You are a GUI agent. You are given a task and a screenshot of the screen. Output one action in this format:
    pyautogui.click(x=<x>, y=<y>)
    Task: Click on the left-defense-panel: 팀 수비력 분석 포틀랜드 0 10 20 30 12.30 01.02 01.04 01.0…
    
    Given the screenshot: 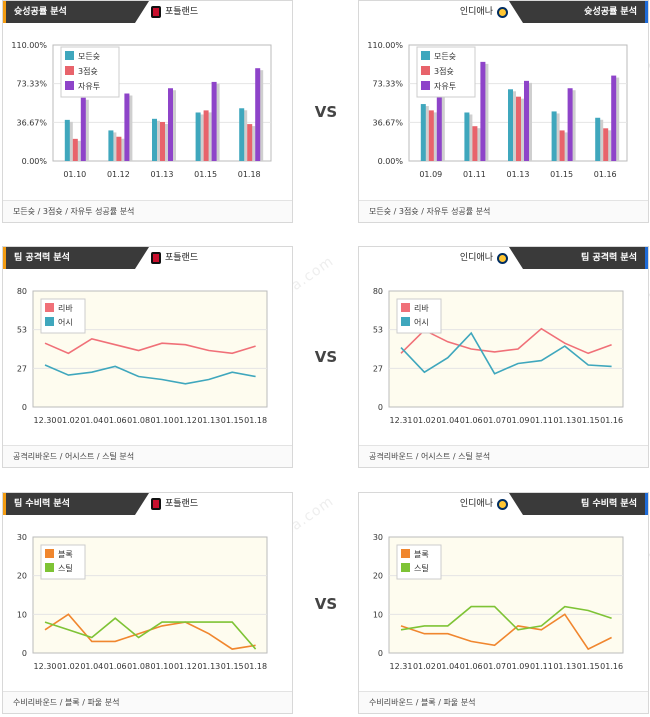 What is the action you would take?
    pyautogui.click(x=147, y=603)
    